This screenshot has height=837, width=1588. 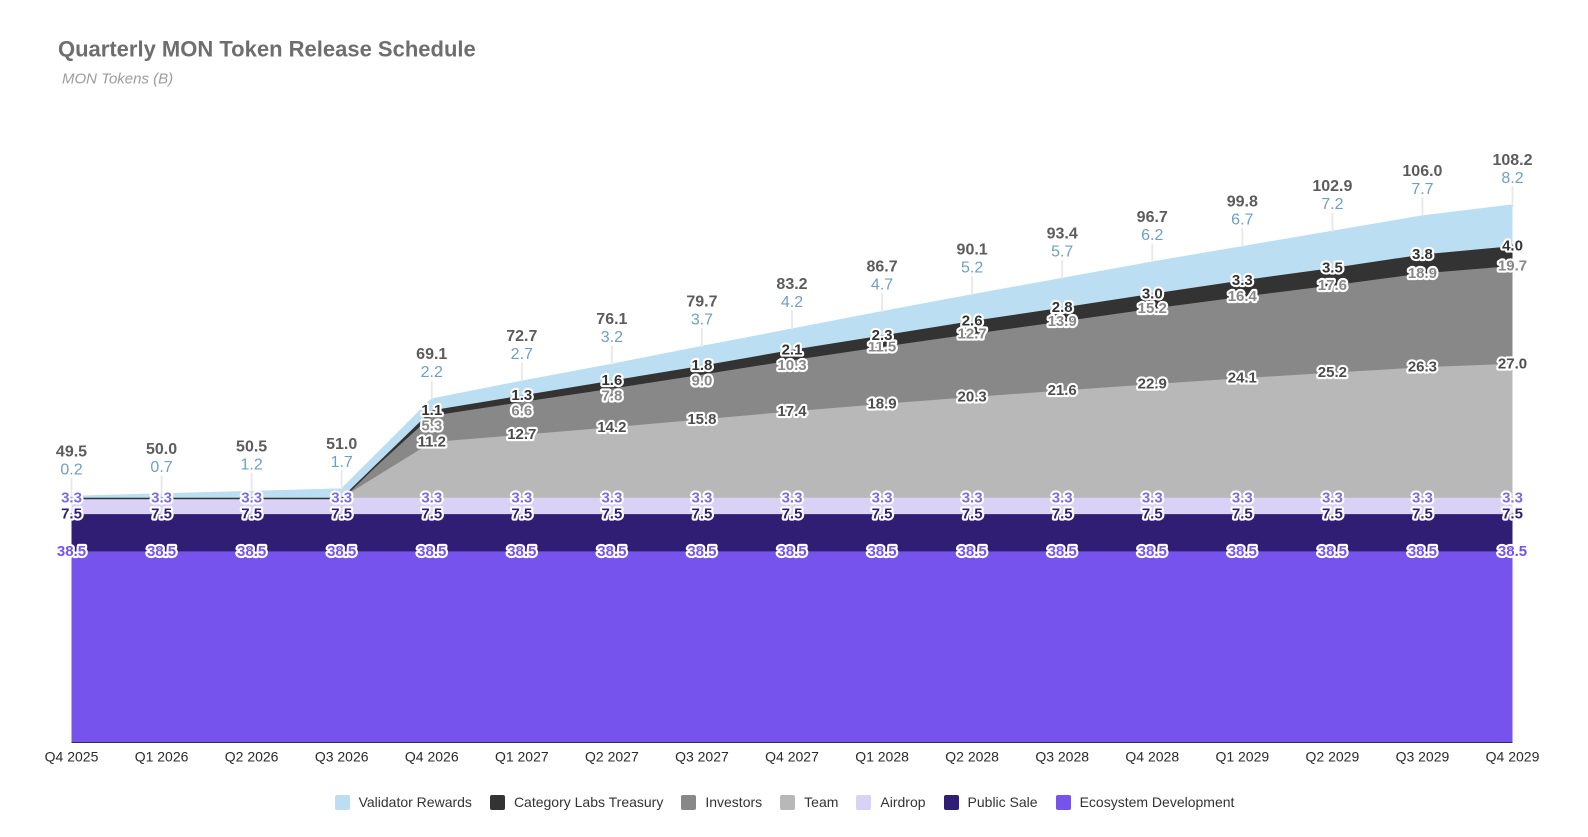 I want to click on svg-text: 5.3, so click(x=431, y=425).